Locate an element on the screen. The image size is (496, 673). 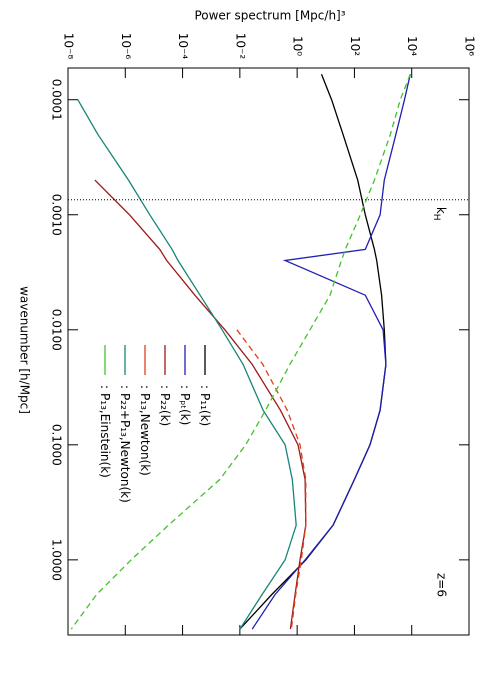
x-tick-label: 0.0010 is located at coordinates (57, 215).